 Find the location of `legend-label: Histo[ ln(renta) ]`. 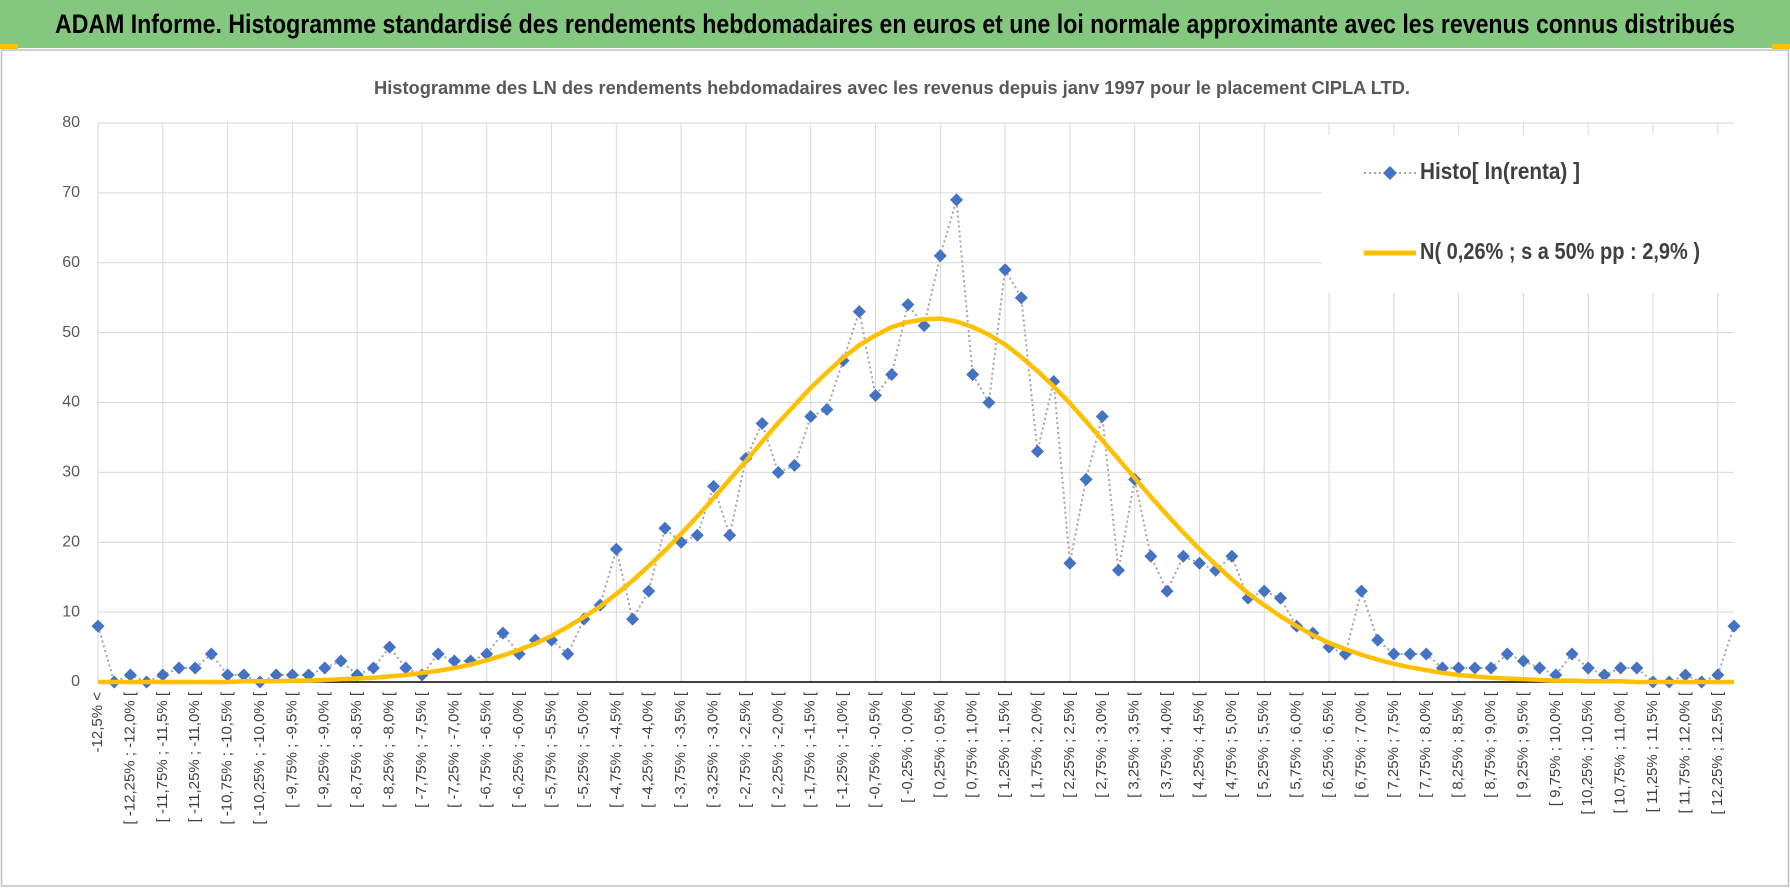

legend-label: Histo[ ln(renta) ] is located at coordinates (1500, 171).